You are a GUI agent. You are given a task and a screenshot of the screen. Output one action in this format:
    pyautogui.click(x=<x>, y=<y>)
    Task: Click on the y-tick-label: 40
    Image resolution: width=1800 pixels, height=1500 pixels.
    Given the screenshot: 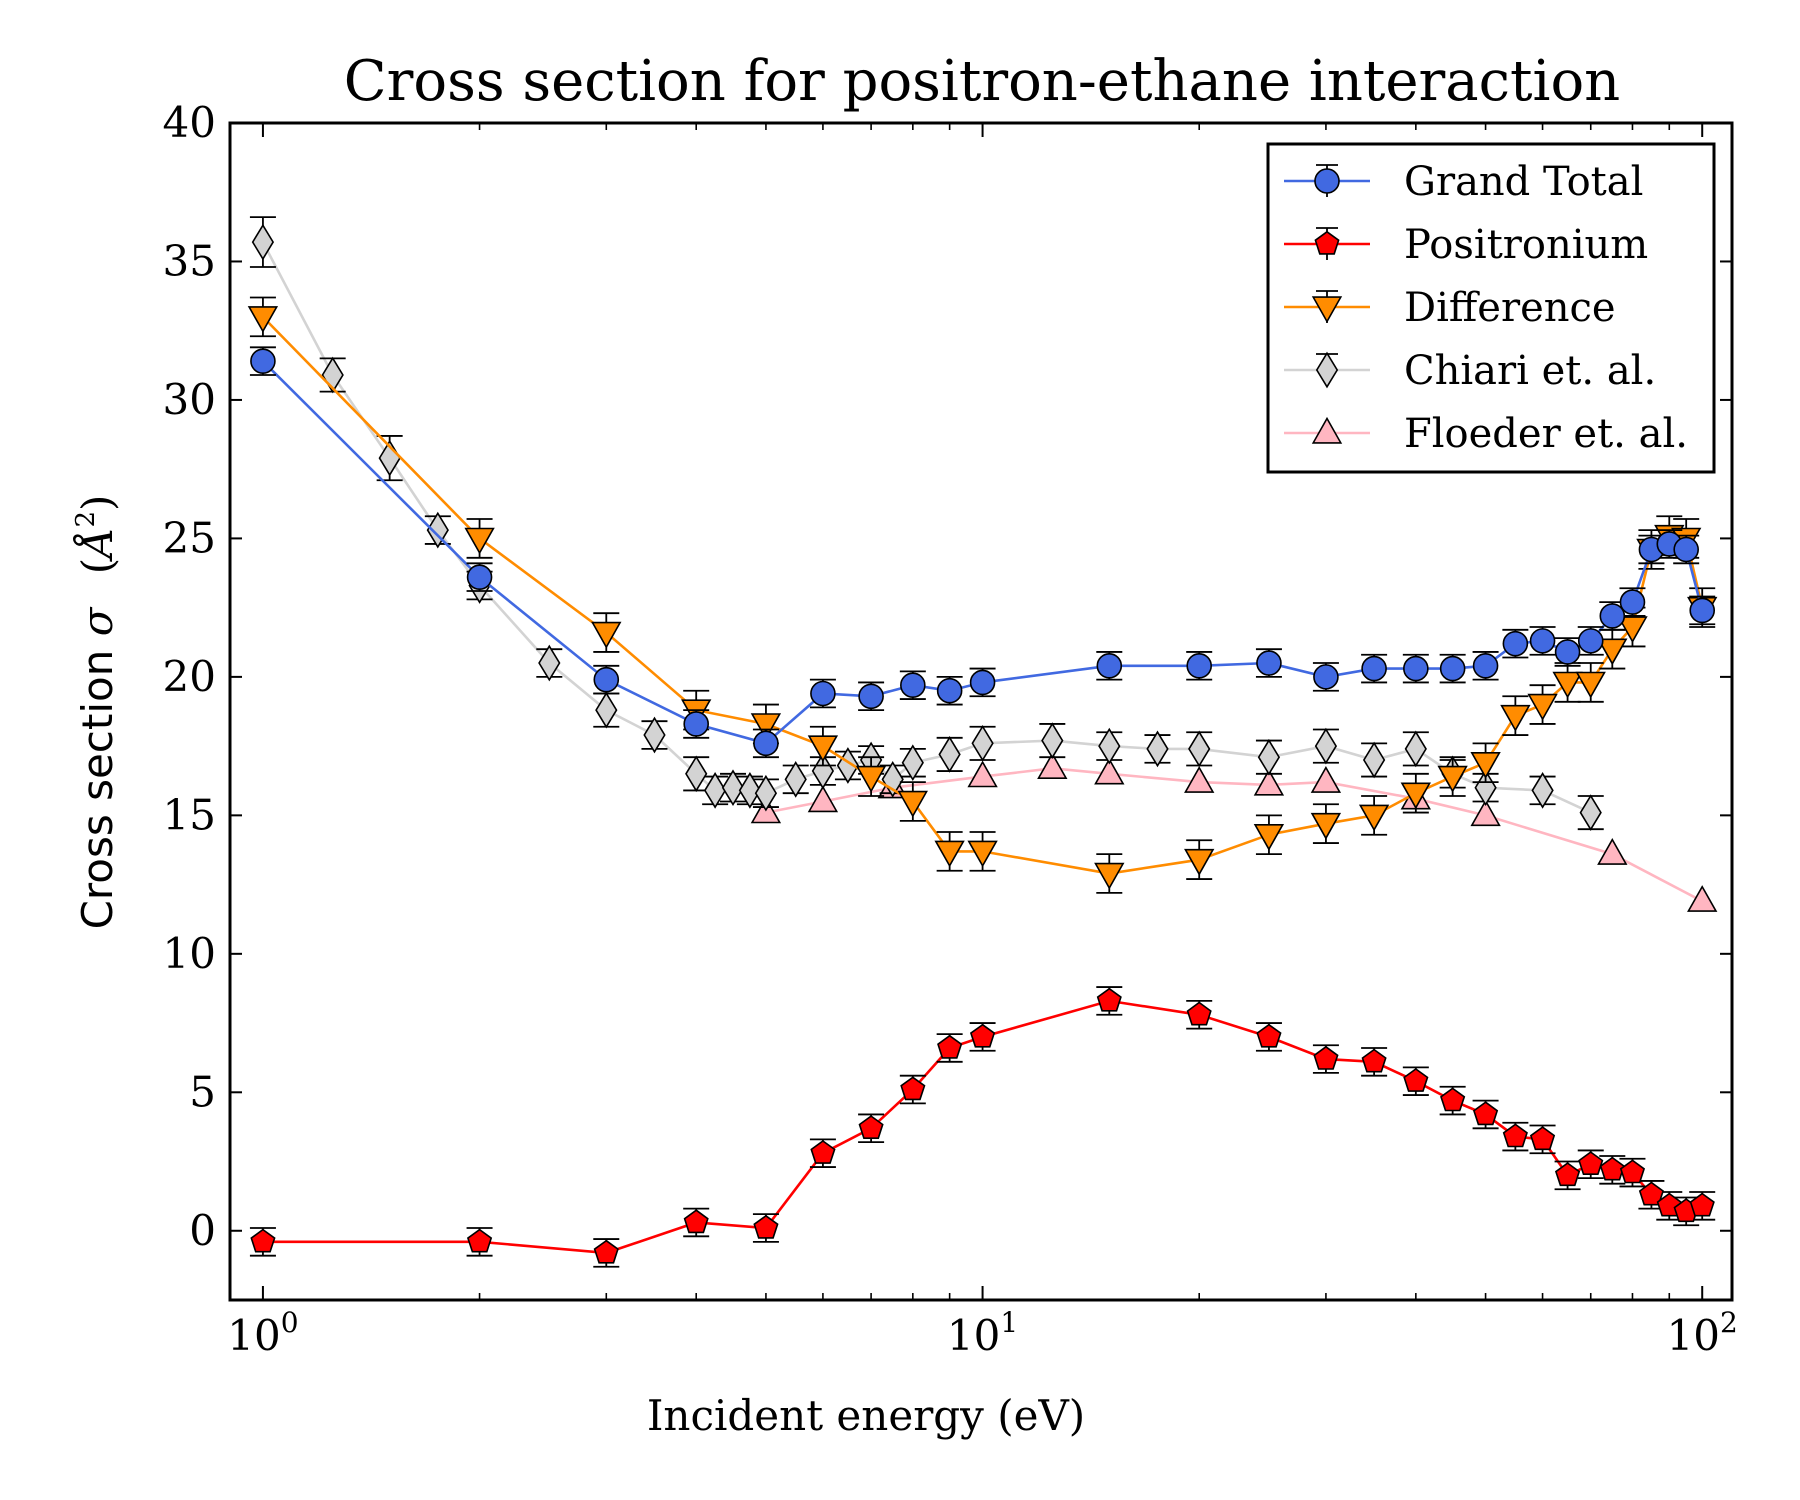 What is the action you would take?
    pyautogui.click(x=189, y=122)
    